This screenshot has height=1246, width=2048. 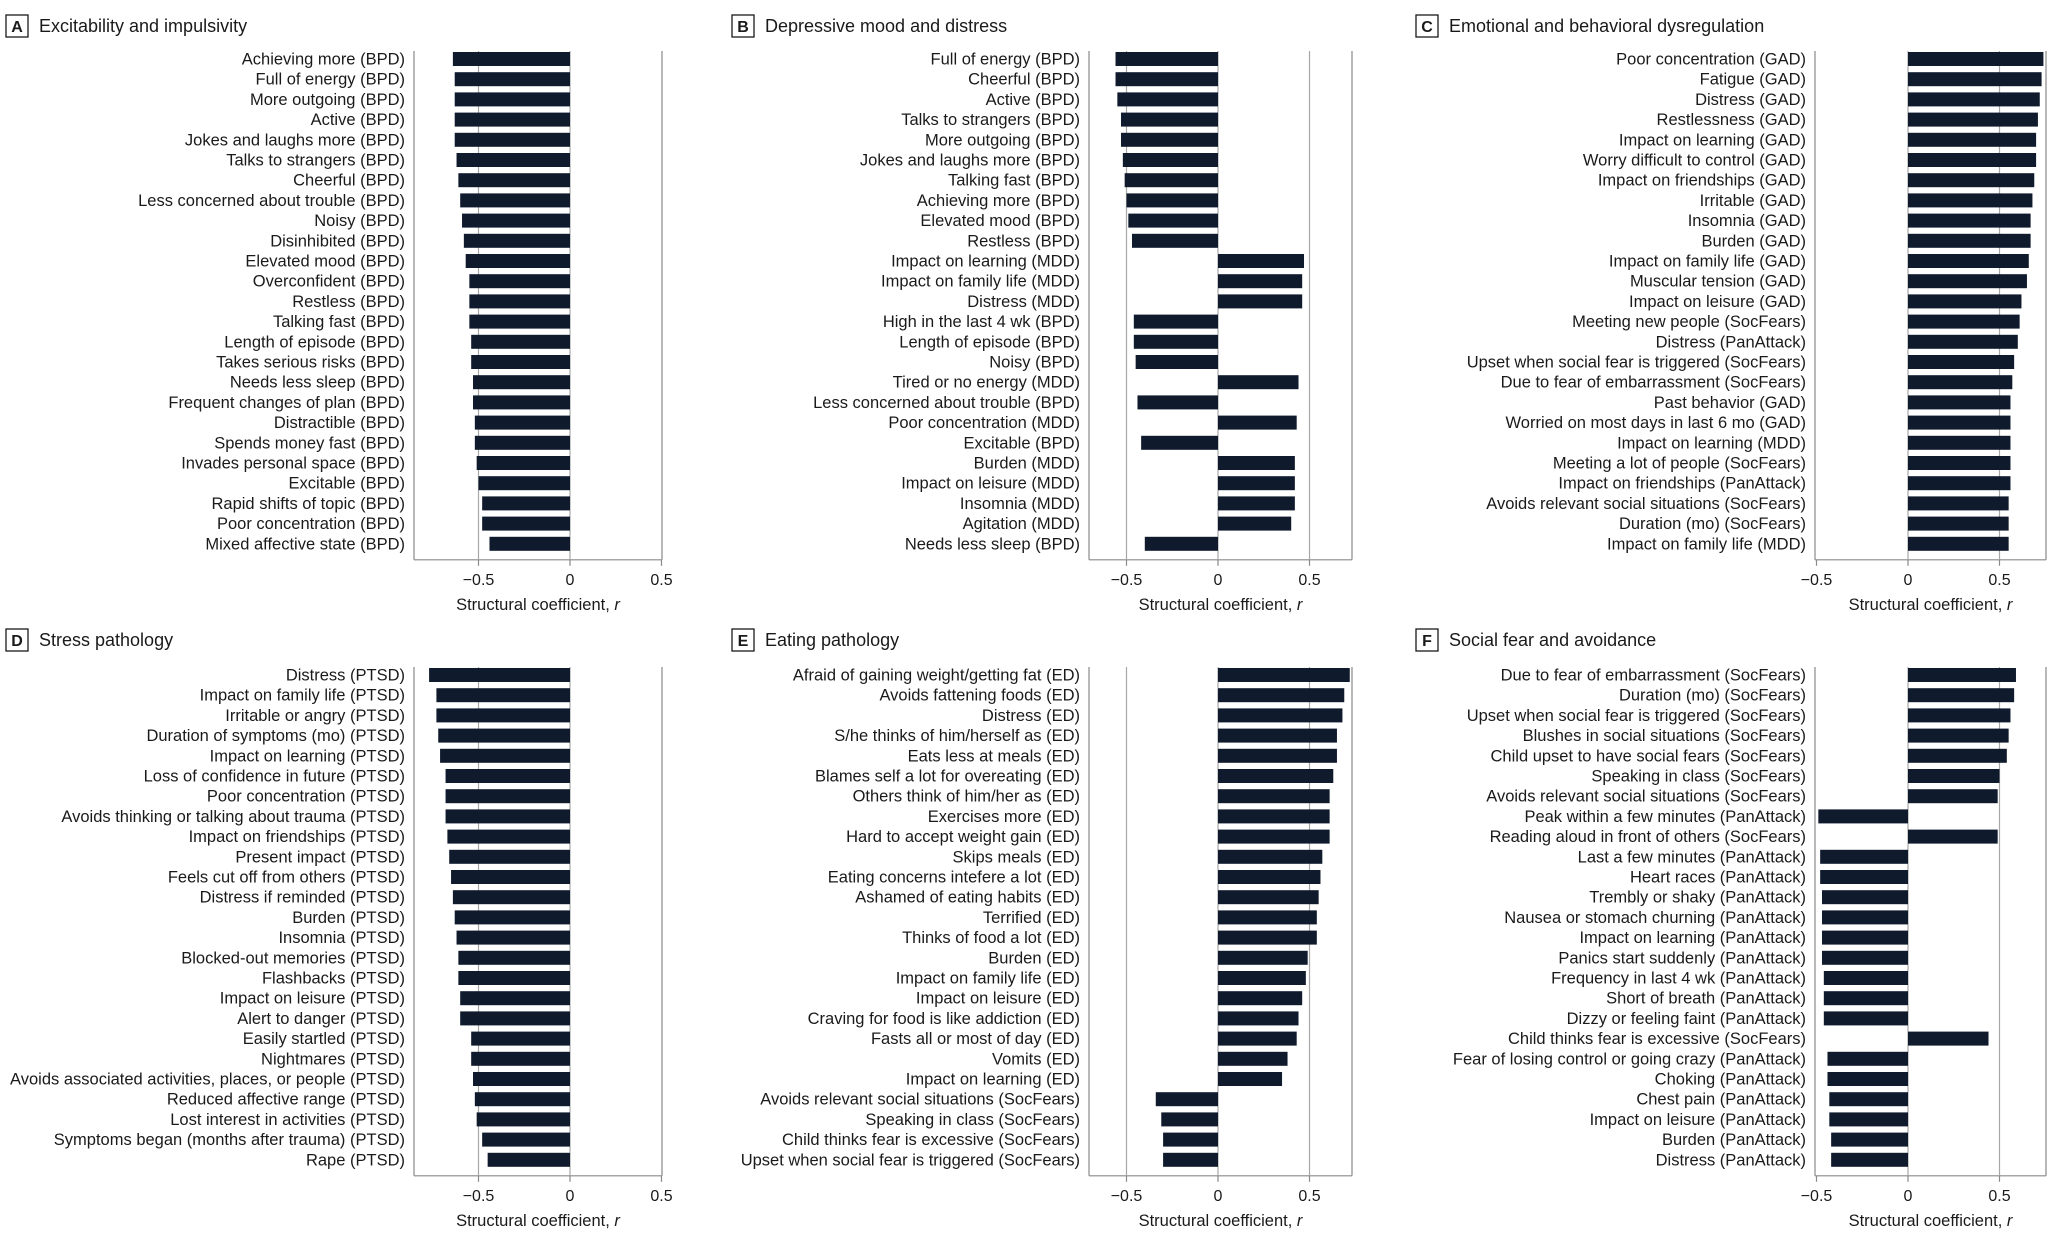 What do you see at coordinates (1702, 181) in the screenshot?
I see `category-label: Impact on friendships (GAD)` at bounding box center [1702, 181].